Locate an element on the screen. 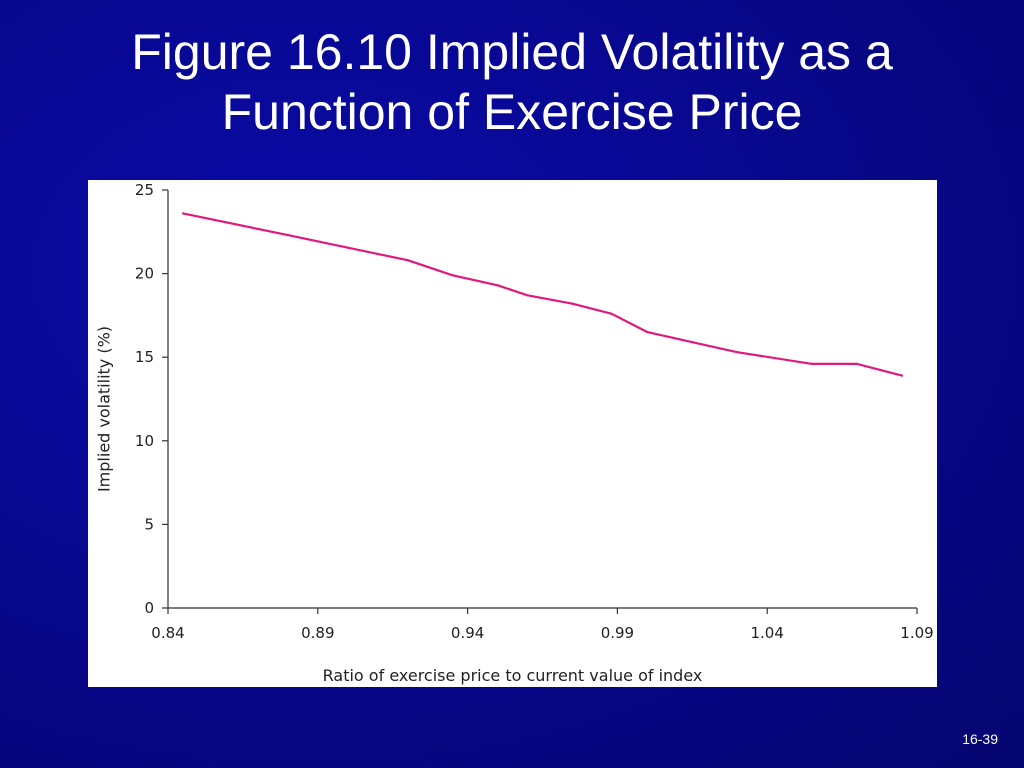 Image resolution: width=1024 pixels, height=768 pixels. y-tick-label: 0 is located at coordinates (149, 608).